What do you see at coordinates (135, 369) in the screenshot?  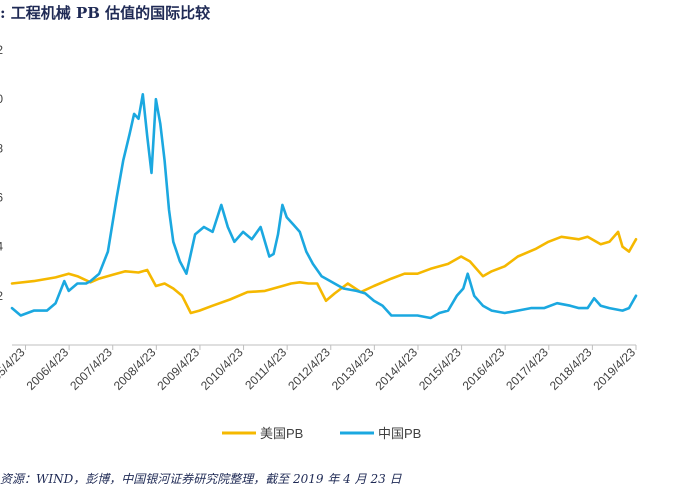 I see `x-tick-label: 2008/4/23` at bounding box center [135, 369].